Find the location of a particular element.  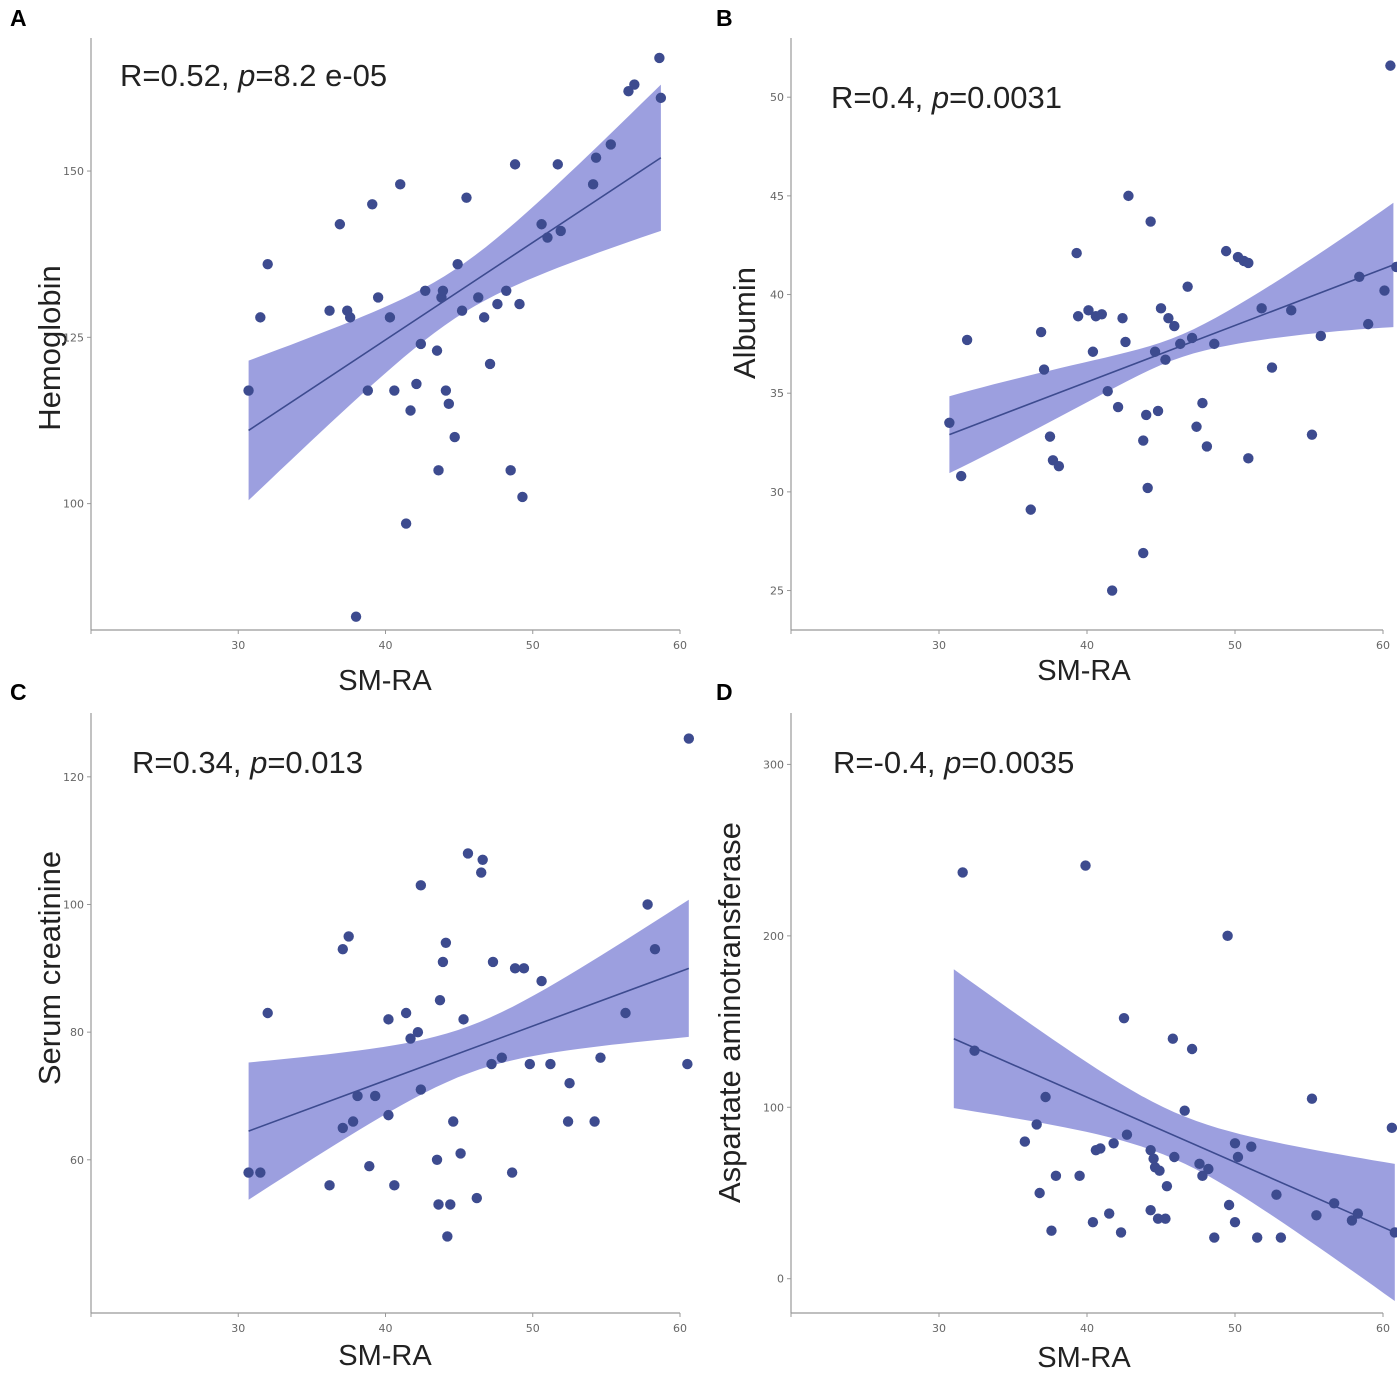

y-tick-label-d: 300 is located at coordinates (773, 764).